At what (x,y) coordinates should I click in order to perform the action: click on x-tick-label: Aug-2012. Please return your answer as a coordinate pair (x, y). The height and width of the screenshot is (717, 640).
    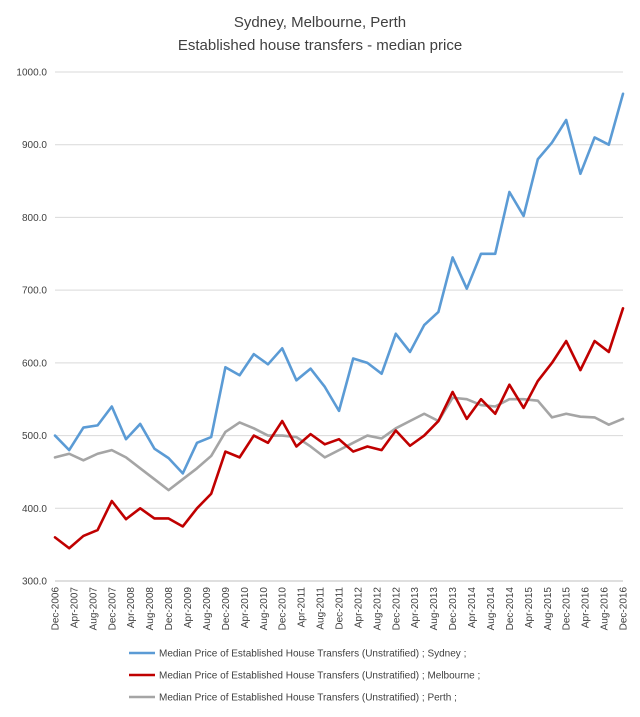
    Looking at the image, I should click on (377, 609).